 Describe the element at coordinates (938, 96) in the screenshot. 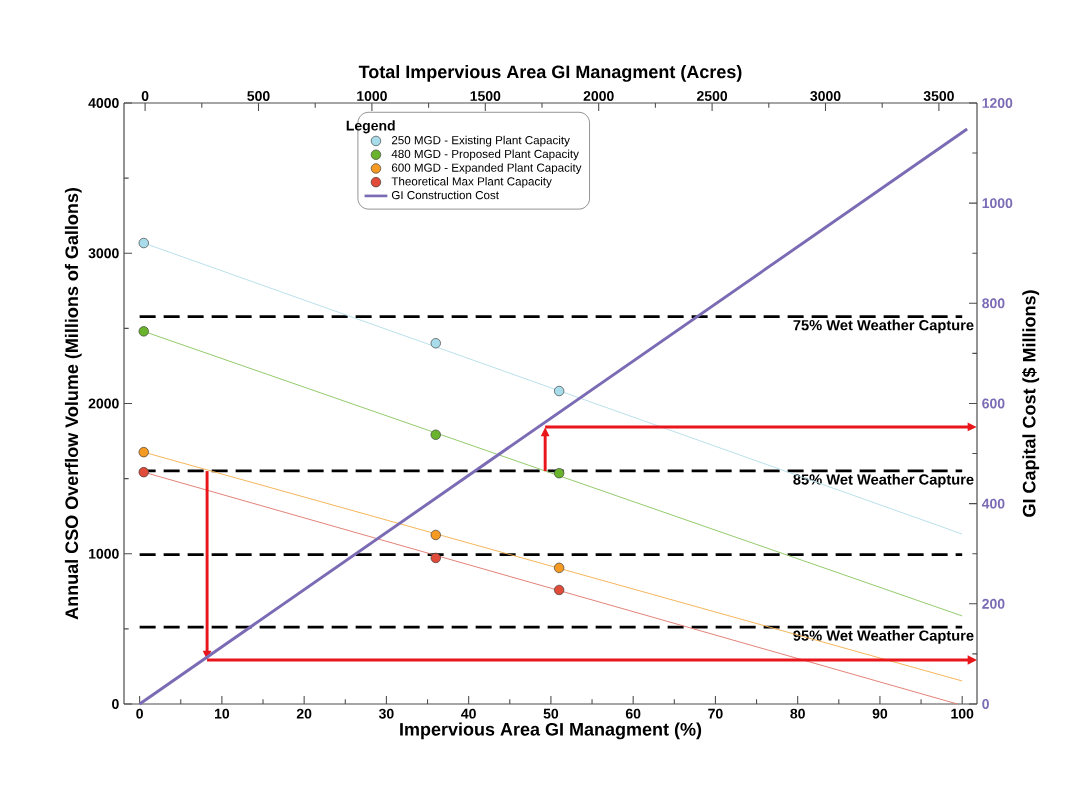

I see `x2-tick-label: 3500` at that location.